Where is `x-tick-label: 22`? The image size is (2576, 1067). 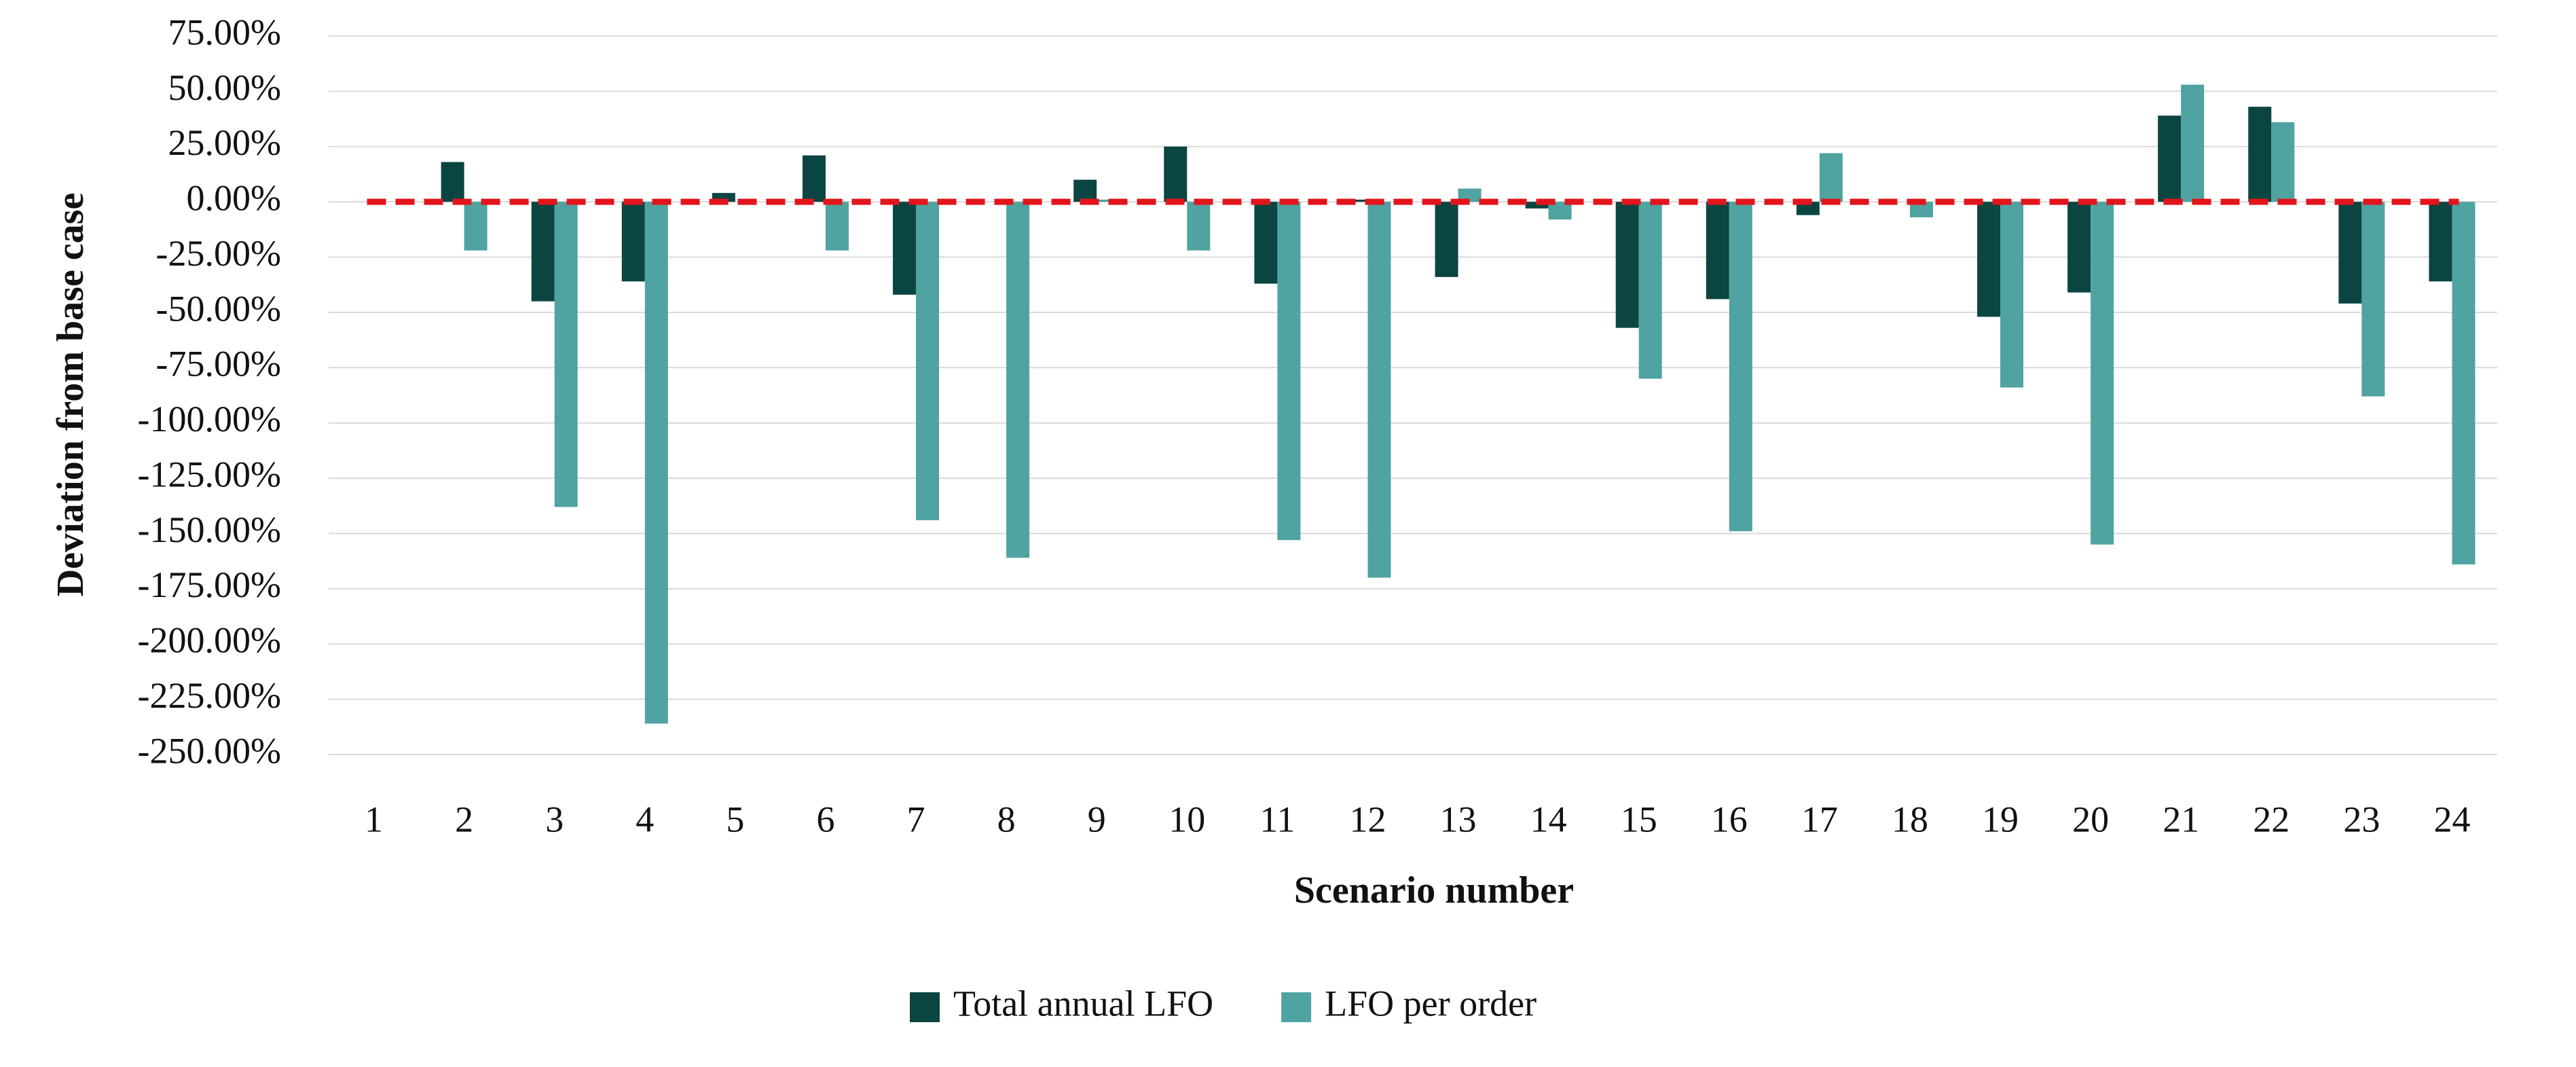
x-tick-label: 22 is located at coordinates (2271, 819).